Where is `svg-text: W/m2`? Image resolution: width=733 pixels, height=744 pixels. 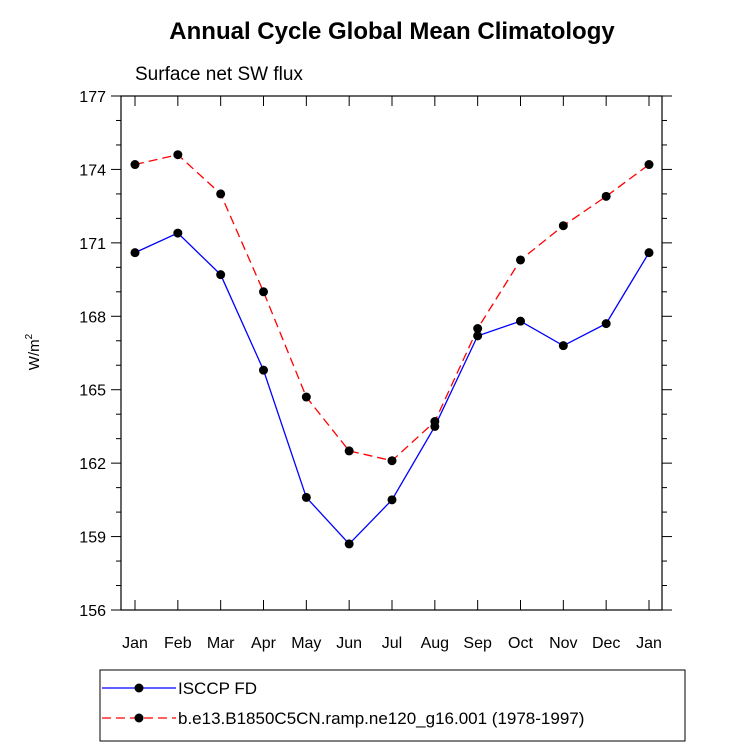 svg-text: W/m2 is located at coordinates (33, 351).